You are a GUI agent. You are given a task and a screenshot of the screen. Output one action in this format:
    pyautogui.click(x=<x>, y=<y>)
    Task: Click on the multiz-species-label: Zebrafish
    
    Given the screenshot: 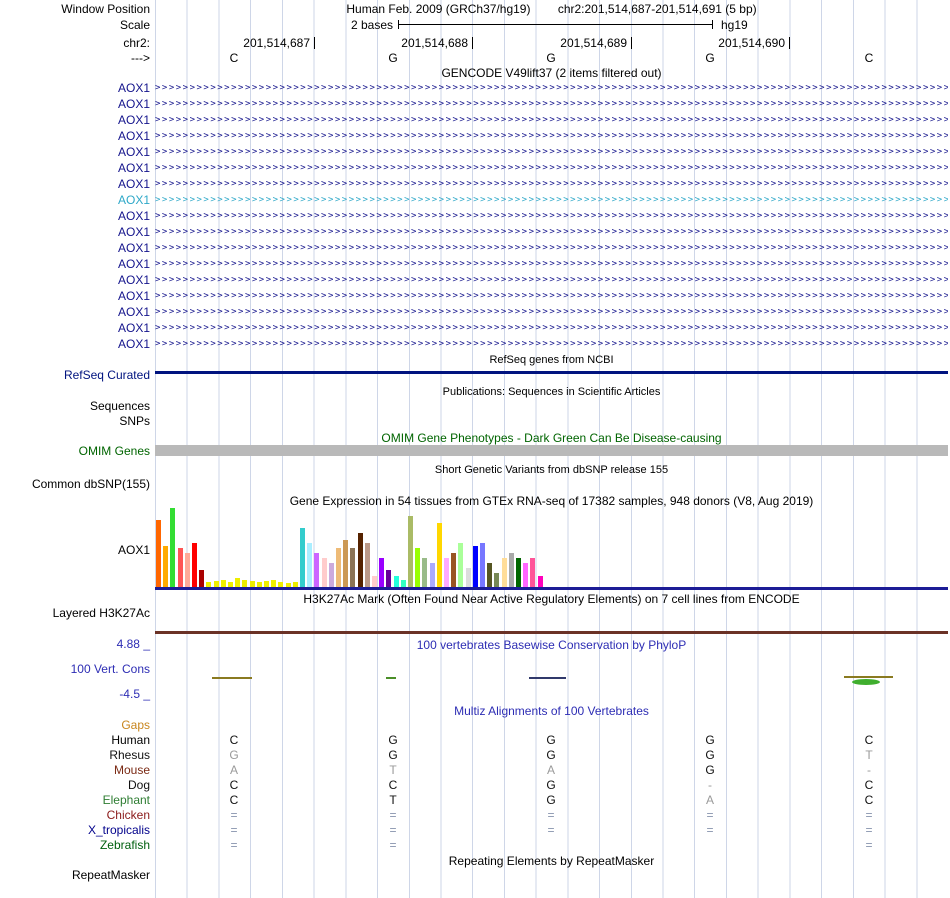 What is the action you would take?
    pyautogui.click(x=124, y=845)
    